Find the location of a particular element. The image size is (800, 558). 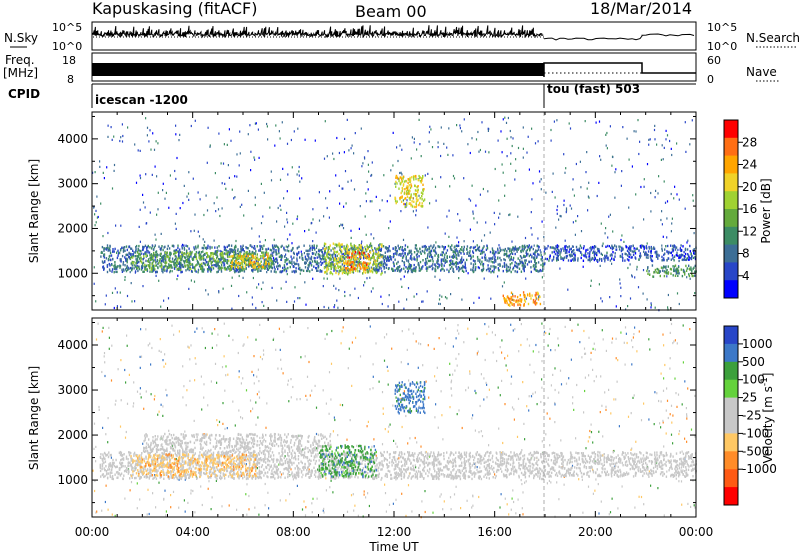

nsearch-tick-low: 10^0 is located at coordinates (722, 46).